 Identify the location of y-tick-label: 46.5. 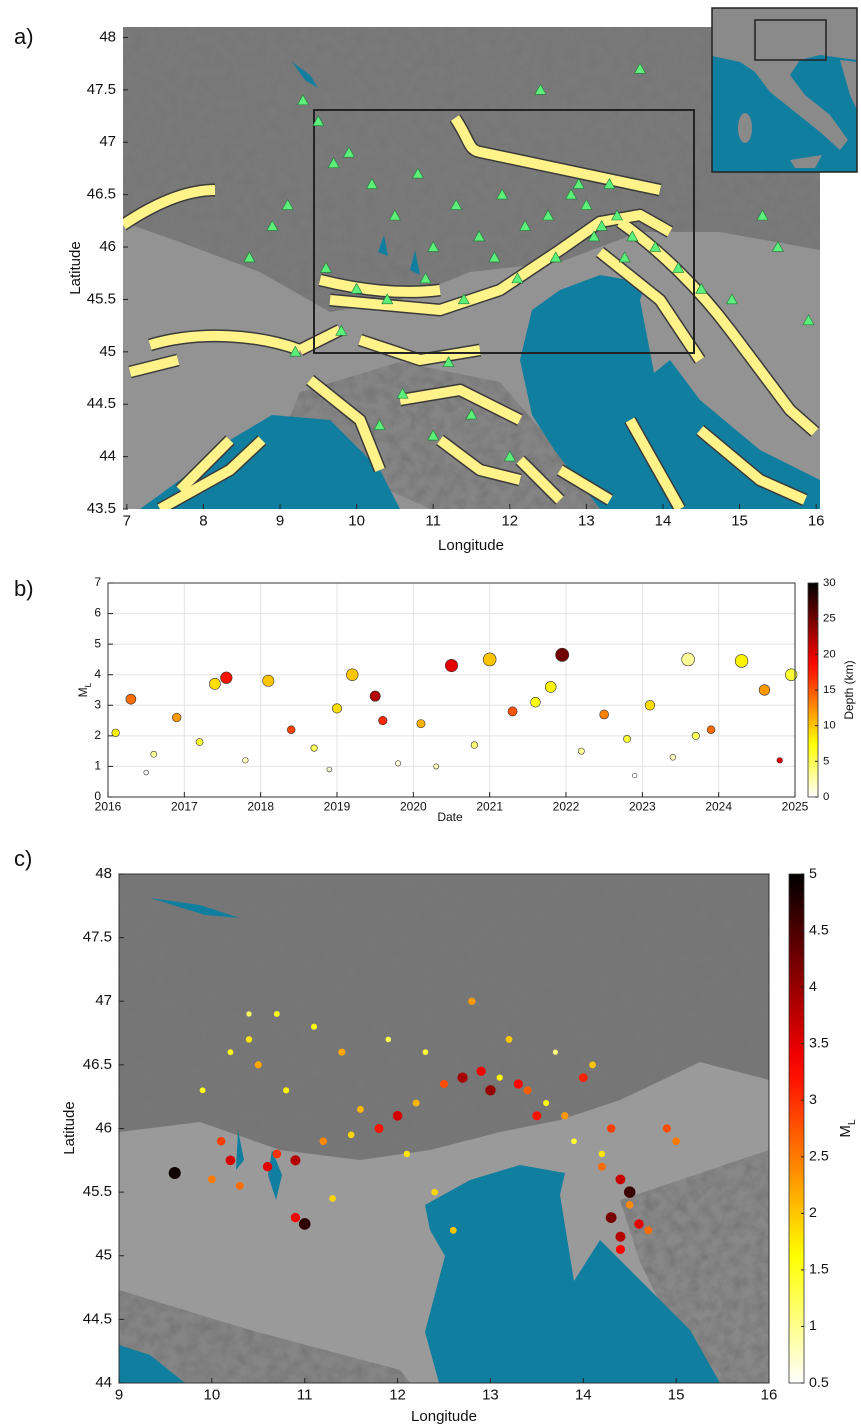
(97, 1064).